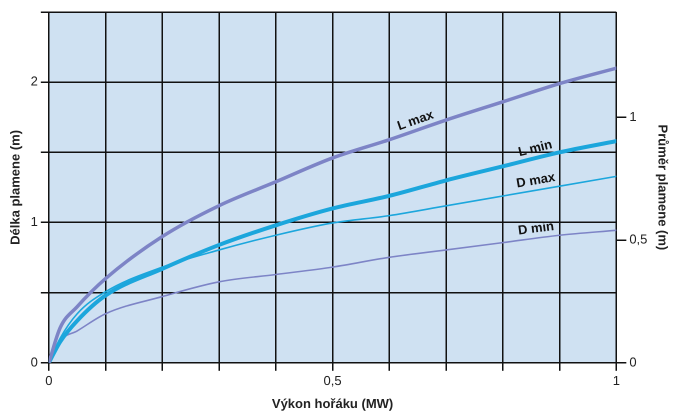  What do you see at coordinates (633, 362) in the screenshot?
I see `y2-tick-label: 0` at bounding box center [633, 362].